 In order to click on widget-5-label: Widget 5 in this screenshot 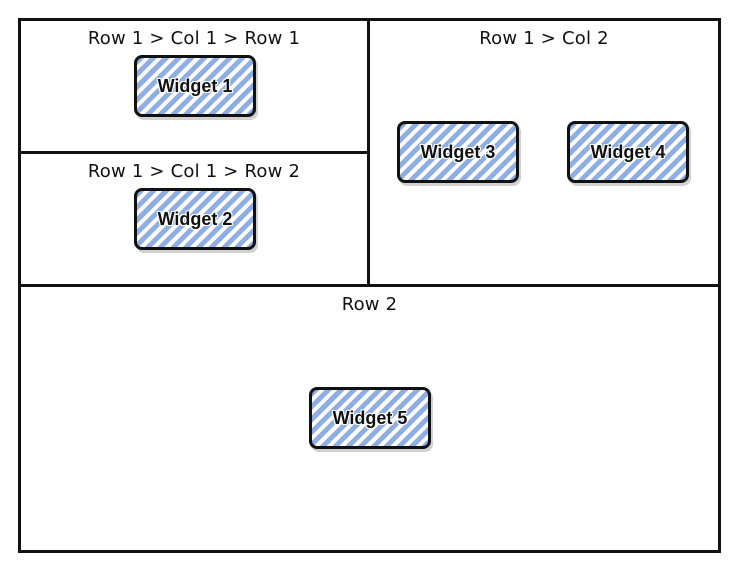, I will do `click(370, 417)`.